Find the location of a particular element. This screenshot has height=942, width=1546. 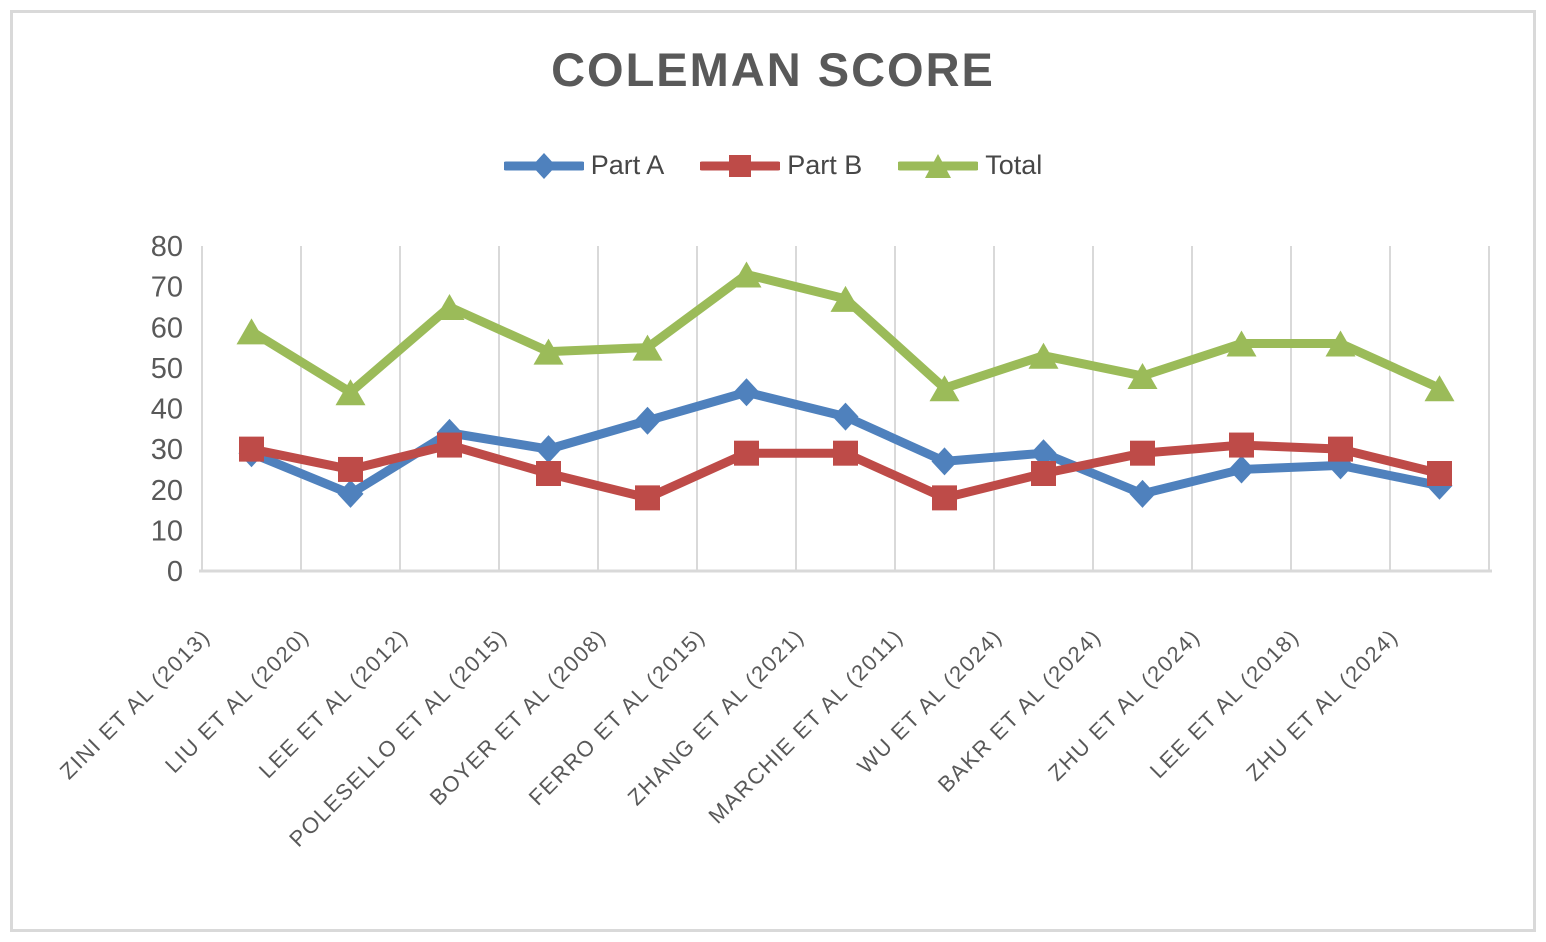

y-axis-tick-label: 50 is located at coordinates (167, 369).